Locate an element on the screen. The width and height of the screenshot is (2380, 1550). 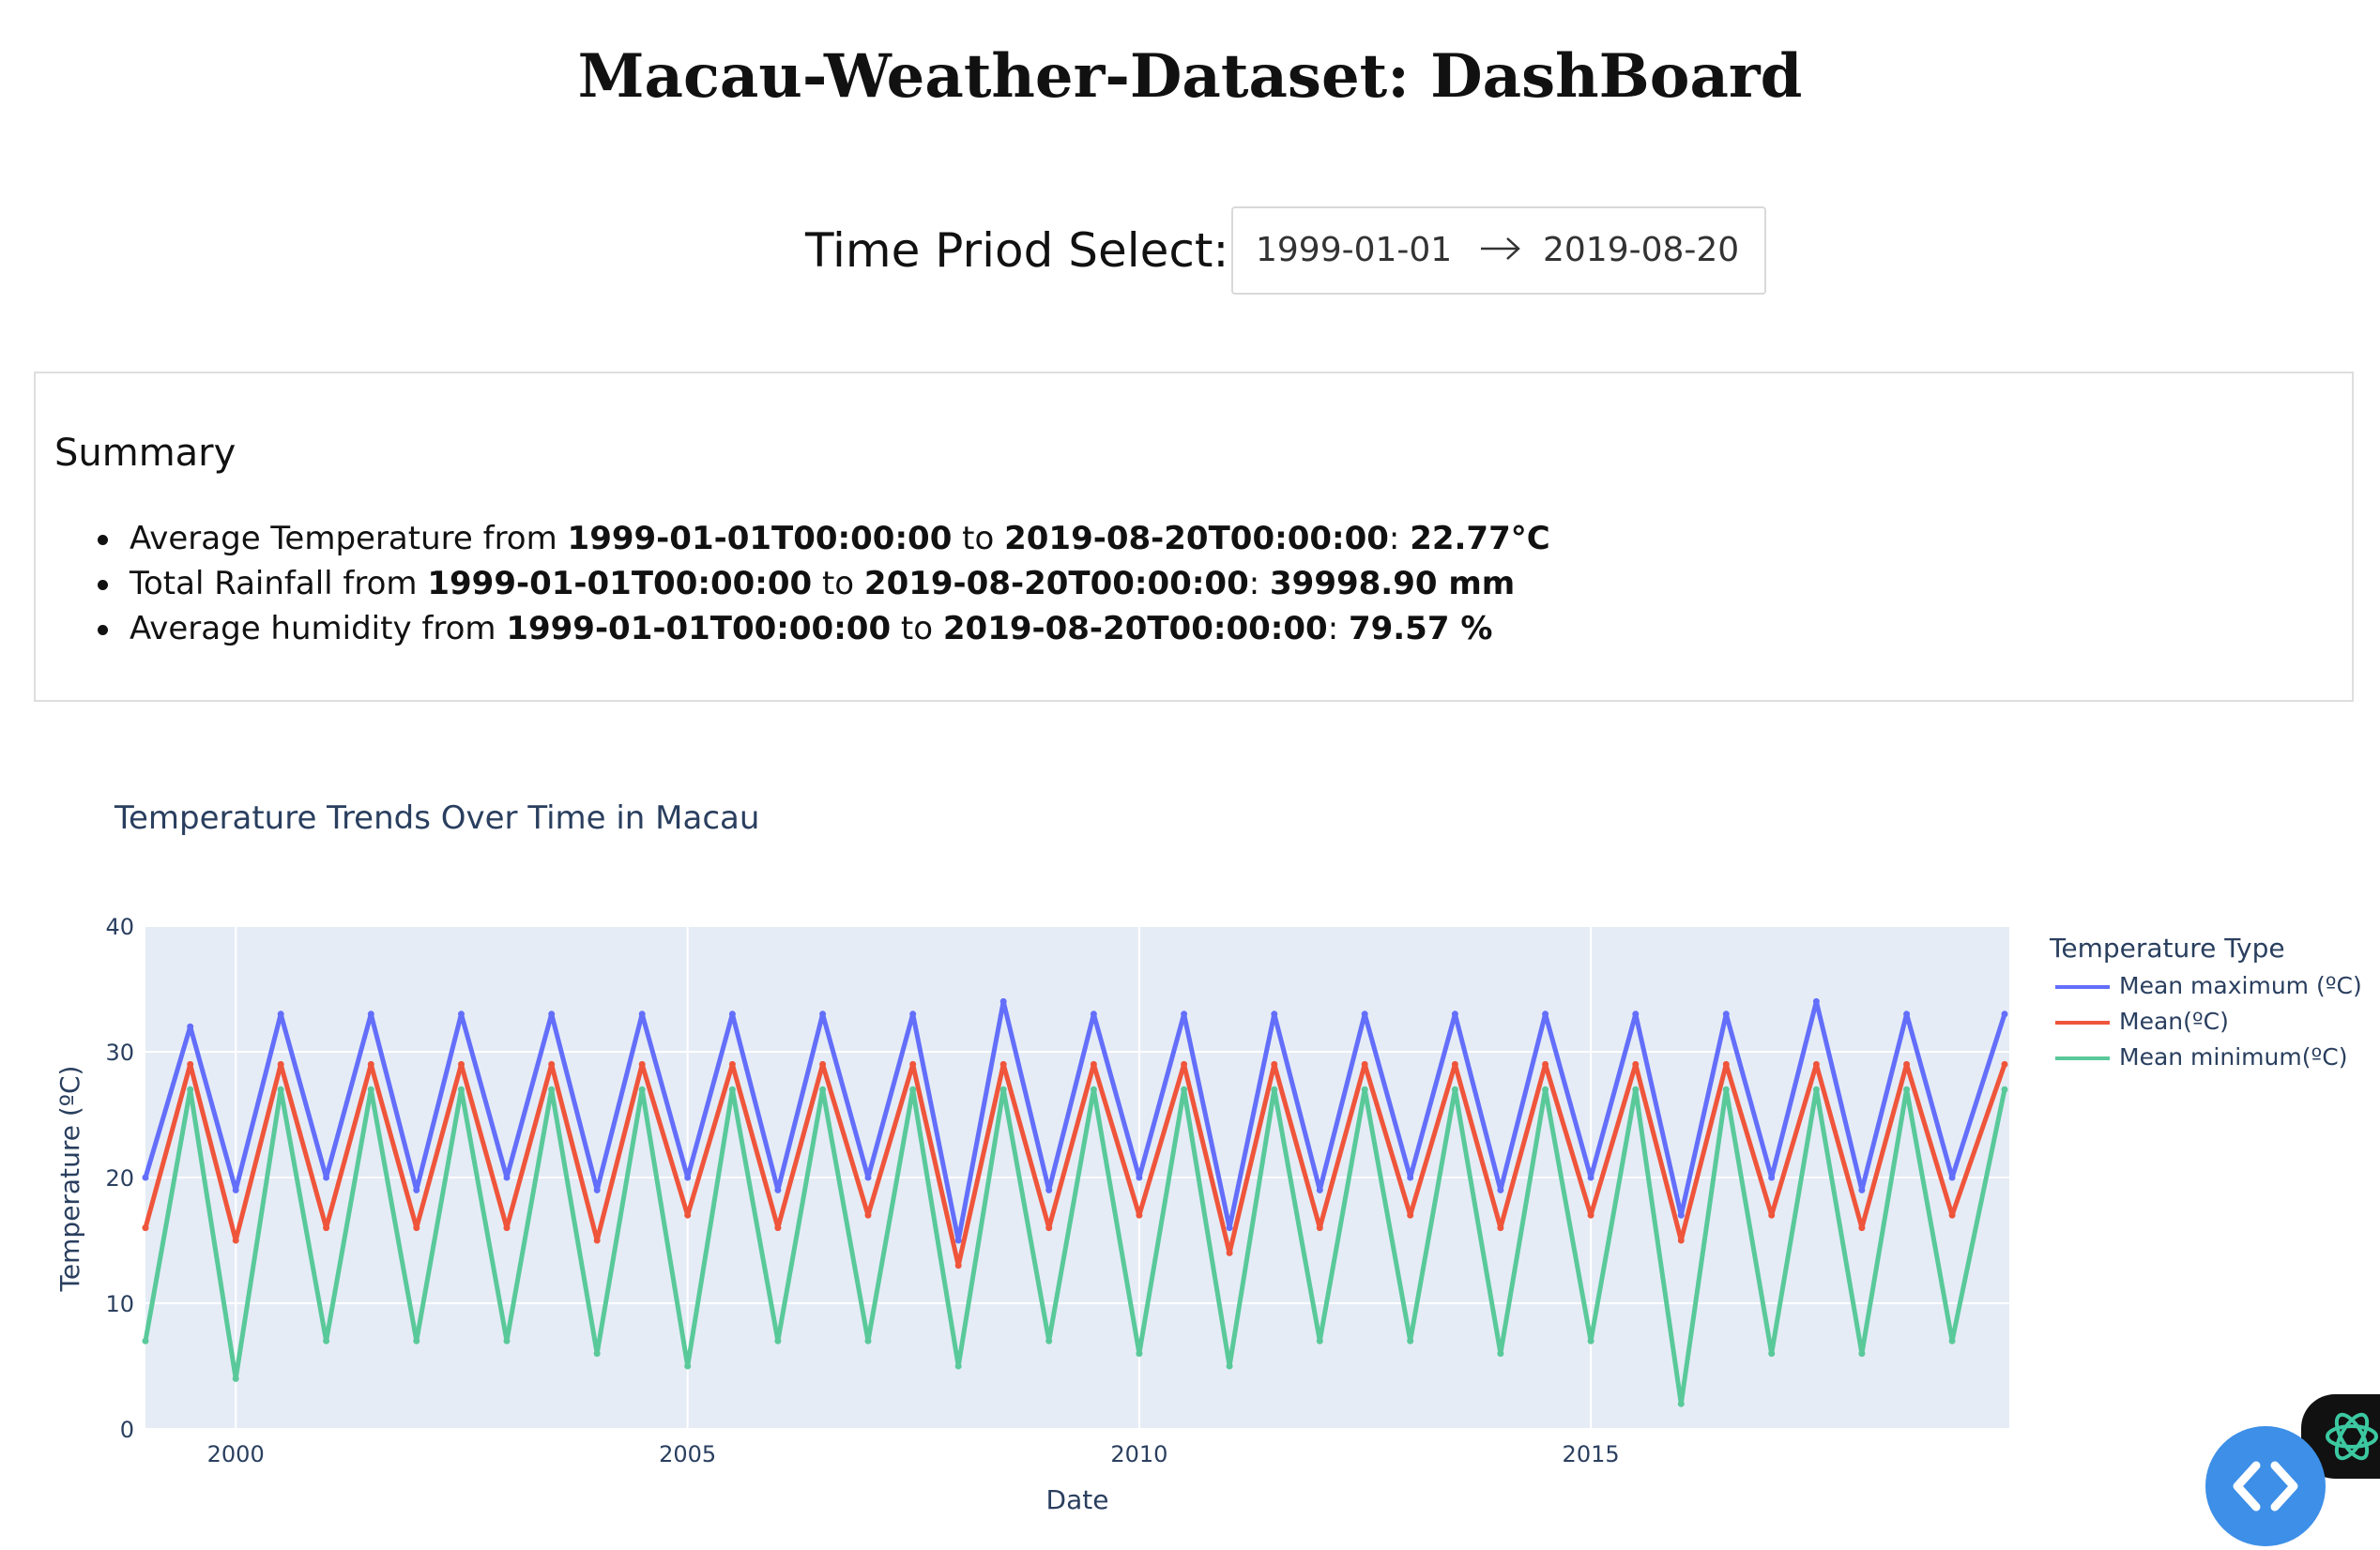
legend-item-max: Mean maximum (ºC) is located at coordinates (2208, 989).